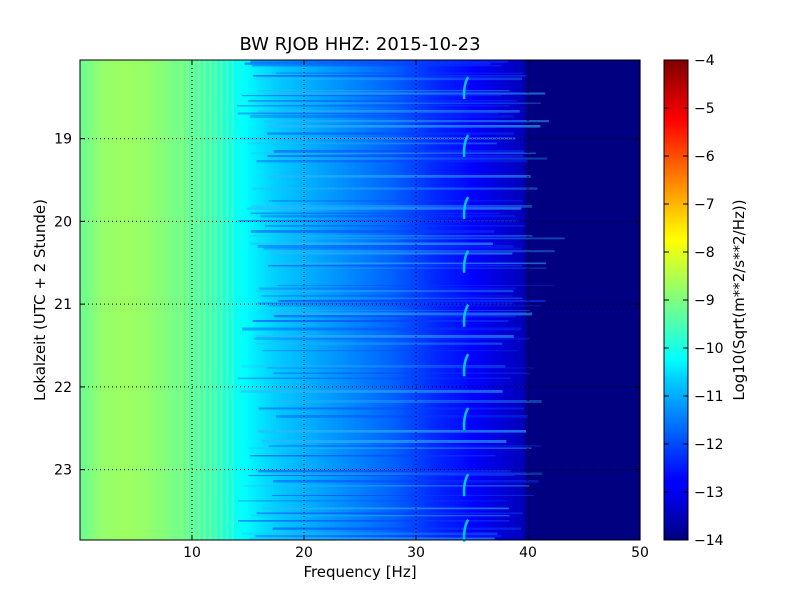  Describe the element at coordinates (63, 471) in the screenshot. I see `y-tick-label: 23` at that location.